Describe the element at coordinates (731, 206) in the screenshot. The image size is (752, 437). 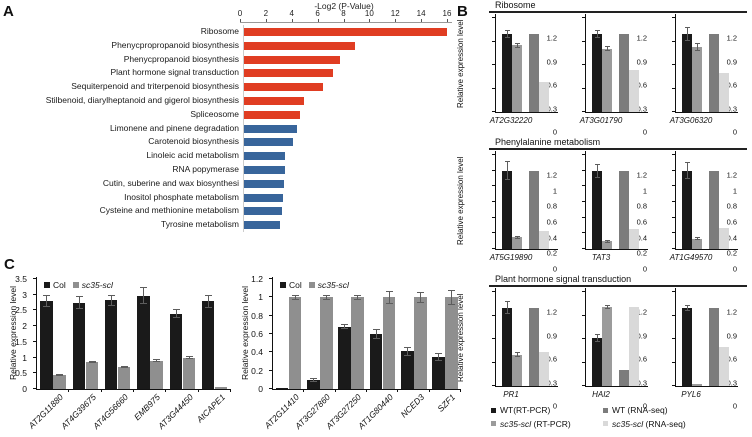
I see `y-axis-tick-label: 0.8` at that location.